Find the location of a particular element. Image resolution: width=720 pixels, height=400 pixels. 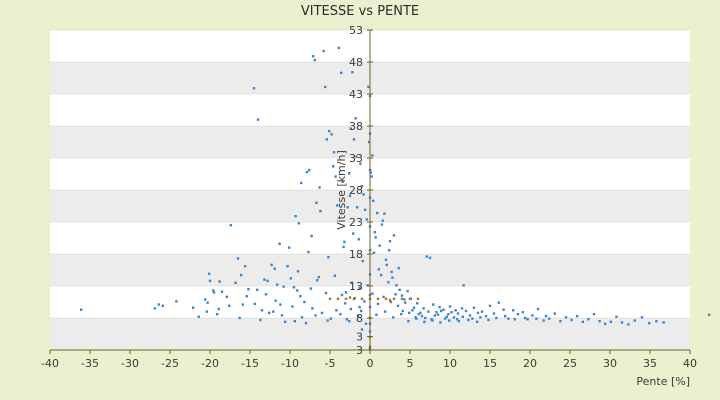

y-tick-label: 28 is located at coordinates (356, 190).